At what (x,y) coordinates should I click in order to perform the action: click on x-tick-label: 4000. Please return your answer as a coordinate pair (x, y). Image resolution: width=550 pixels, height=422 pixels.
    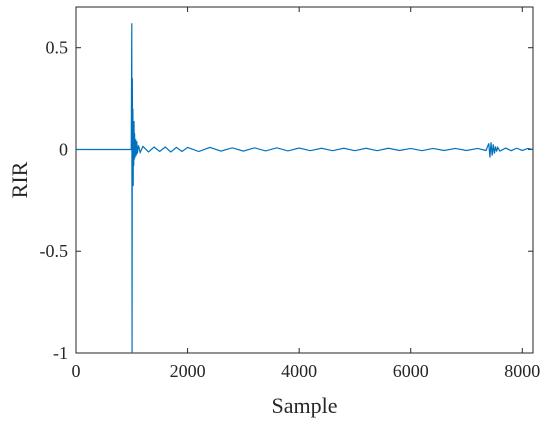
    Looking at the image, I should click on (299, 371).